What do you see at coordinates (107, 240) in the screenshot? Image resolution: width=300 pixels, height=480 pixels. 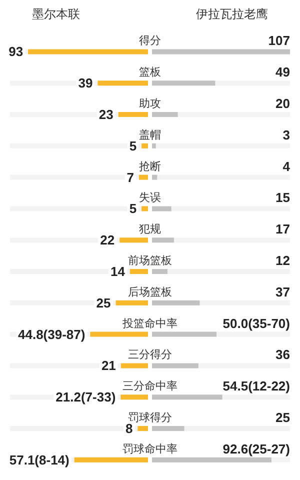 I see `data-label: 22` at bounding box center [107, 240].